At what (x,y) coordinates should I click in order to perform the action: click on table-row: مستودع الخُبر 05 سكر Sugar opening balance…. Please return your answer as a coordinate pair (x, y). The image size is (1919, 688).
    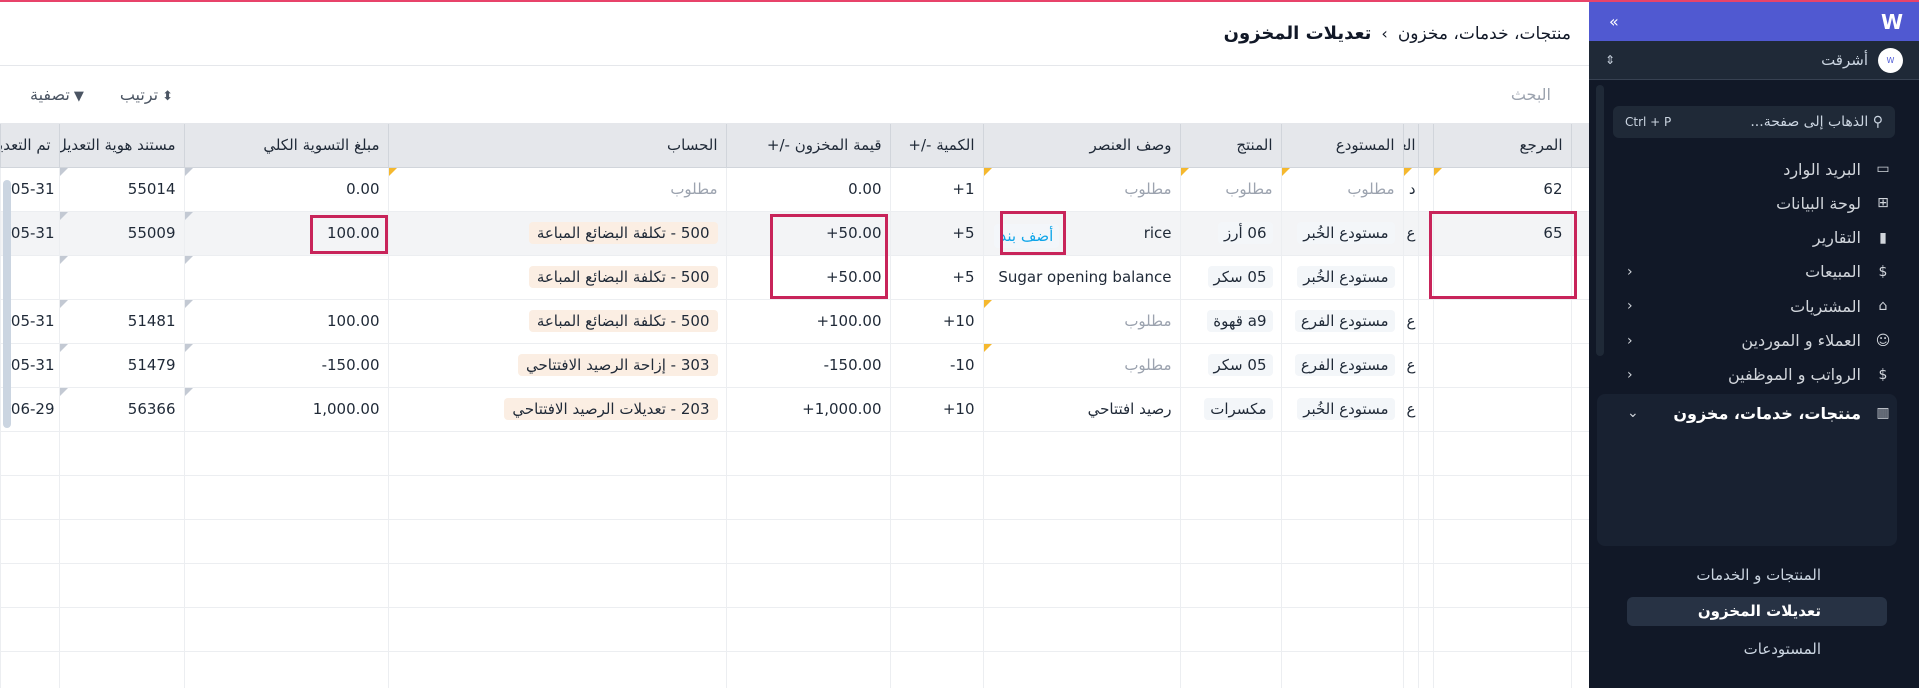
    Looking at the image, I should click on (794, 277).